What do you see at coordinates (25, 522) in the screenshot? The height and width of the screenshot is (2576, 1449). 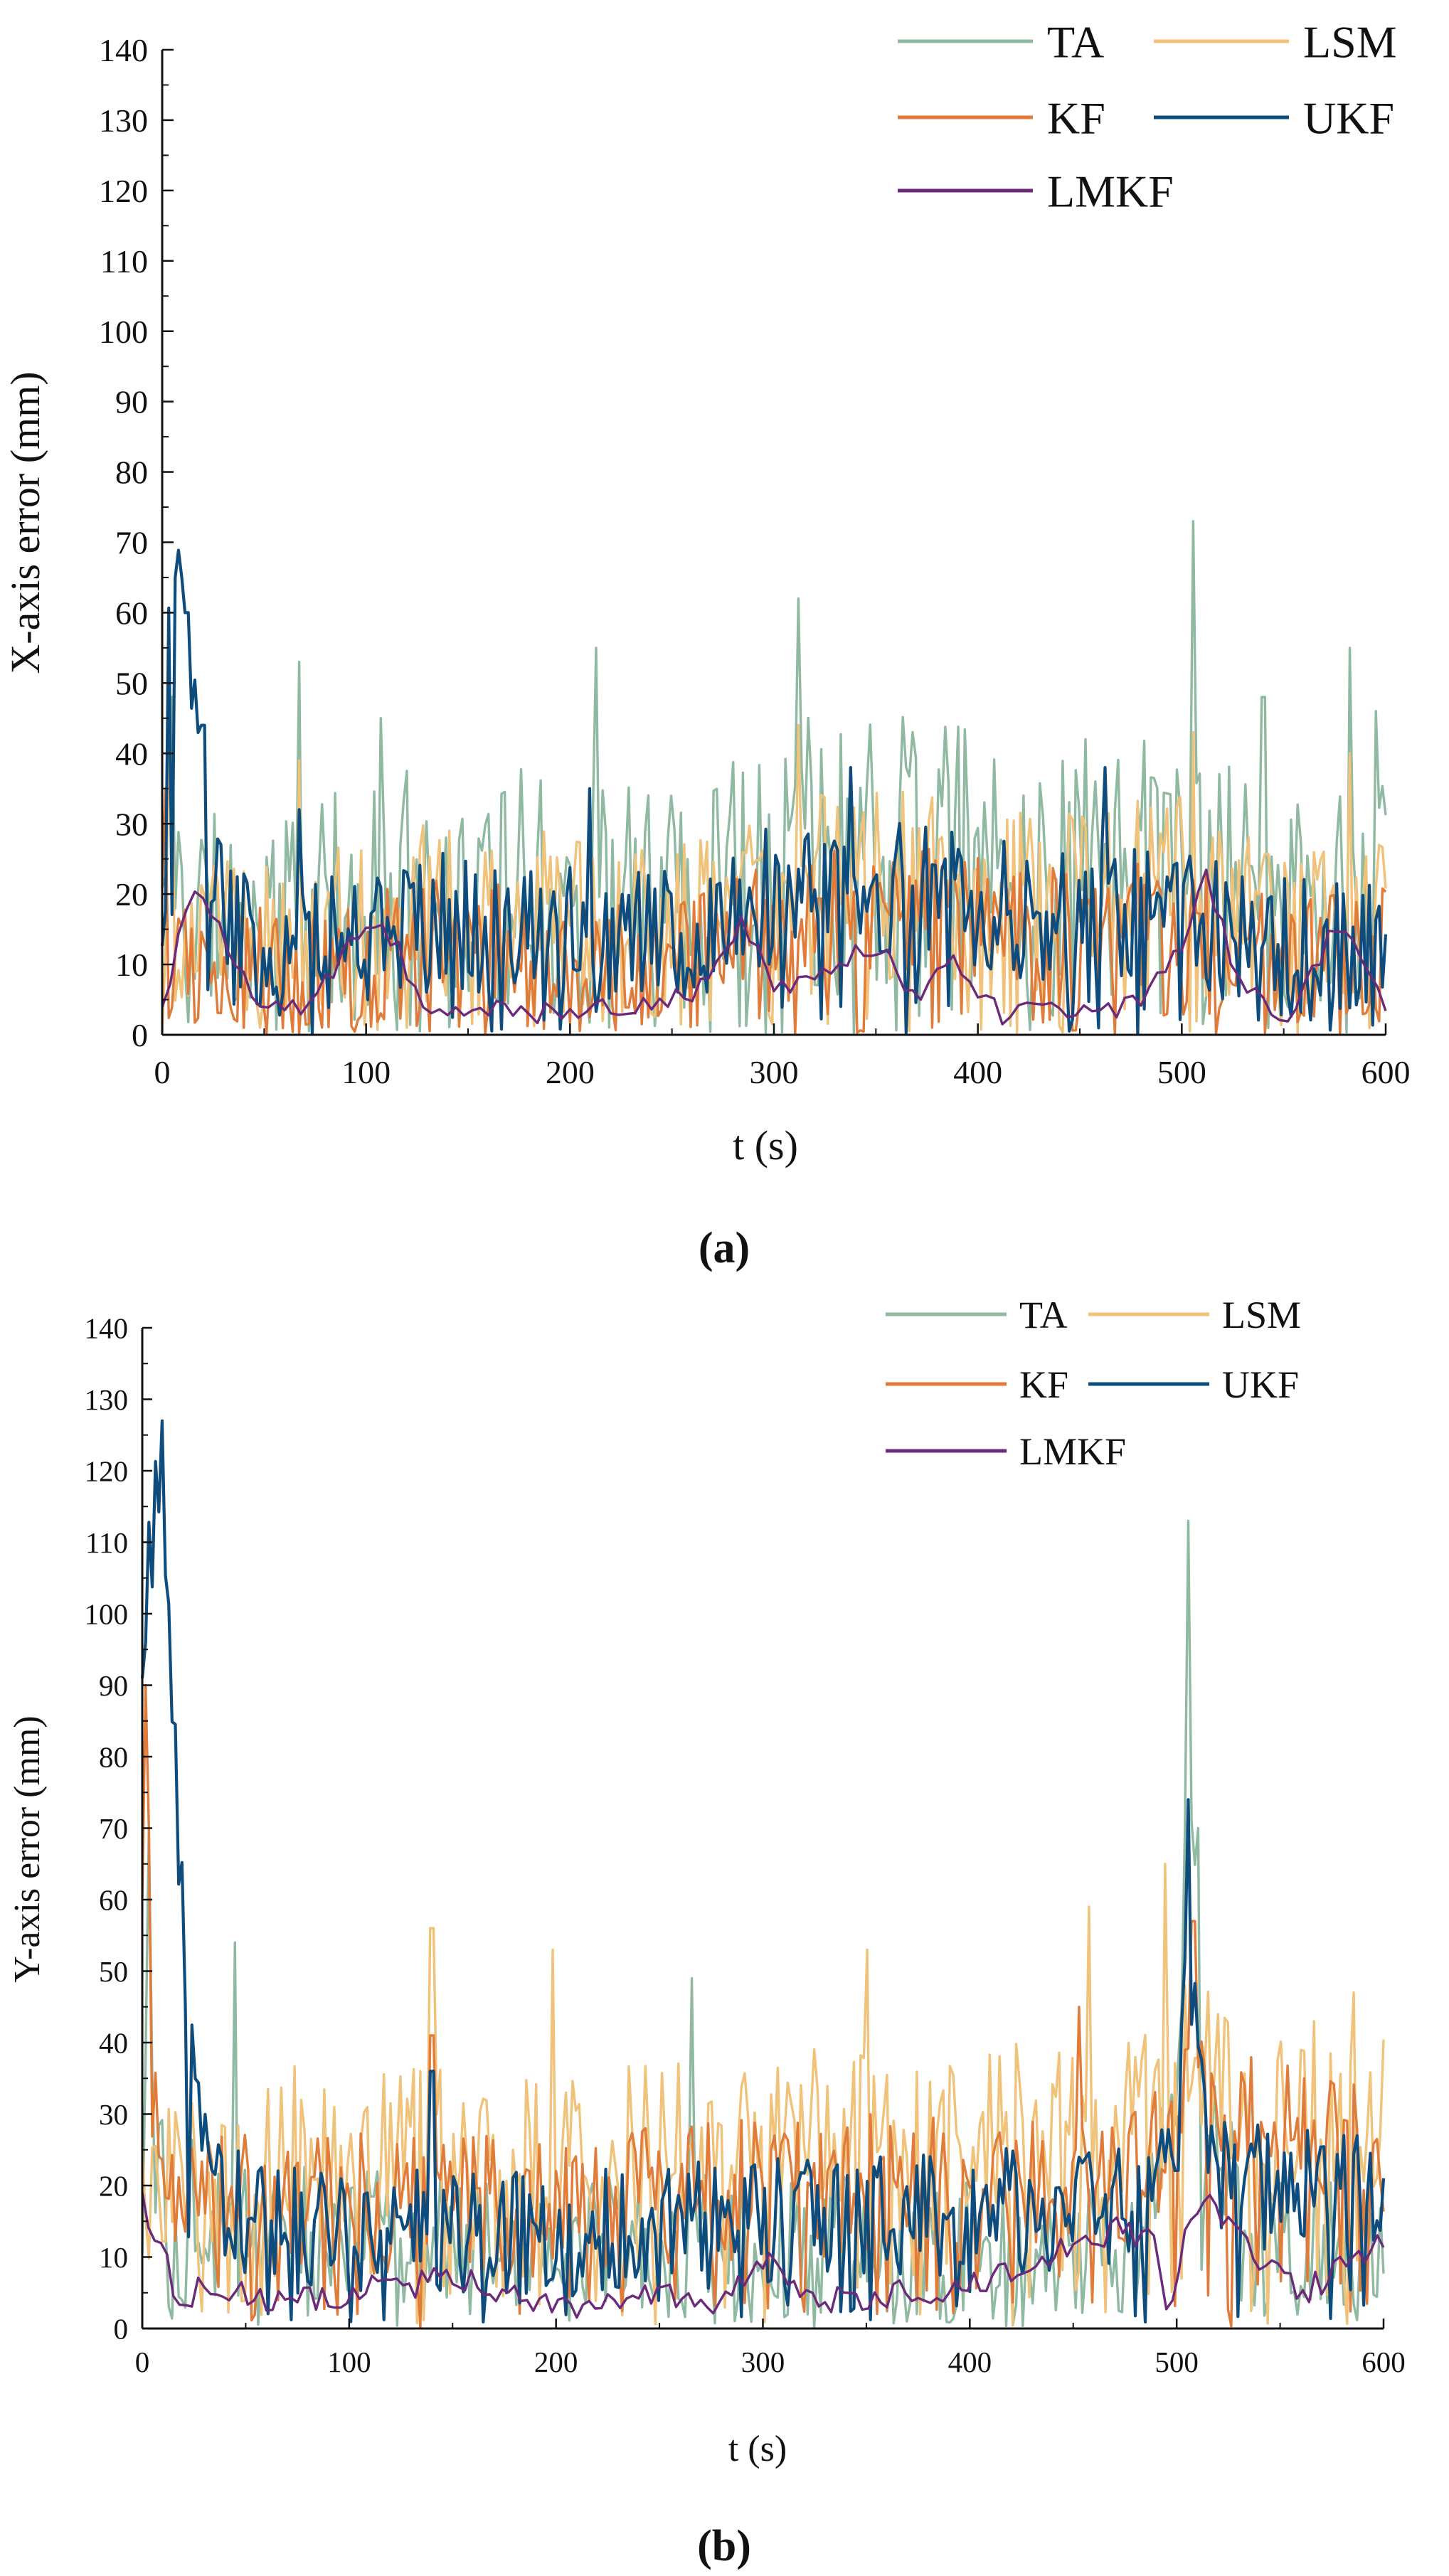 I see `panel-a-y-axis-label: X-axis error (mm)` at bounding box center [25, 522].